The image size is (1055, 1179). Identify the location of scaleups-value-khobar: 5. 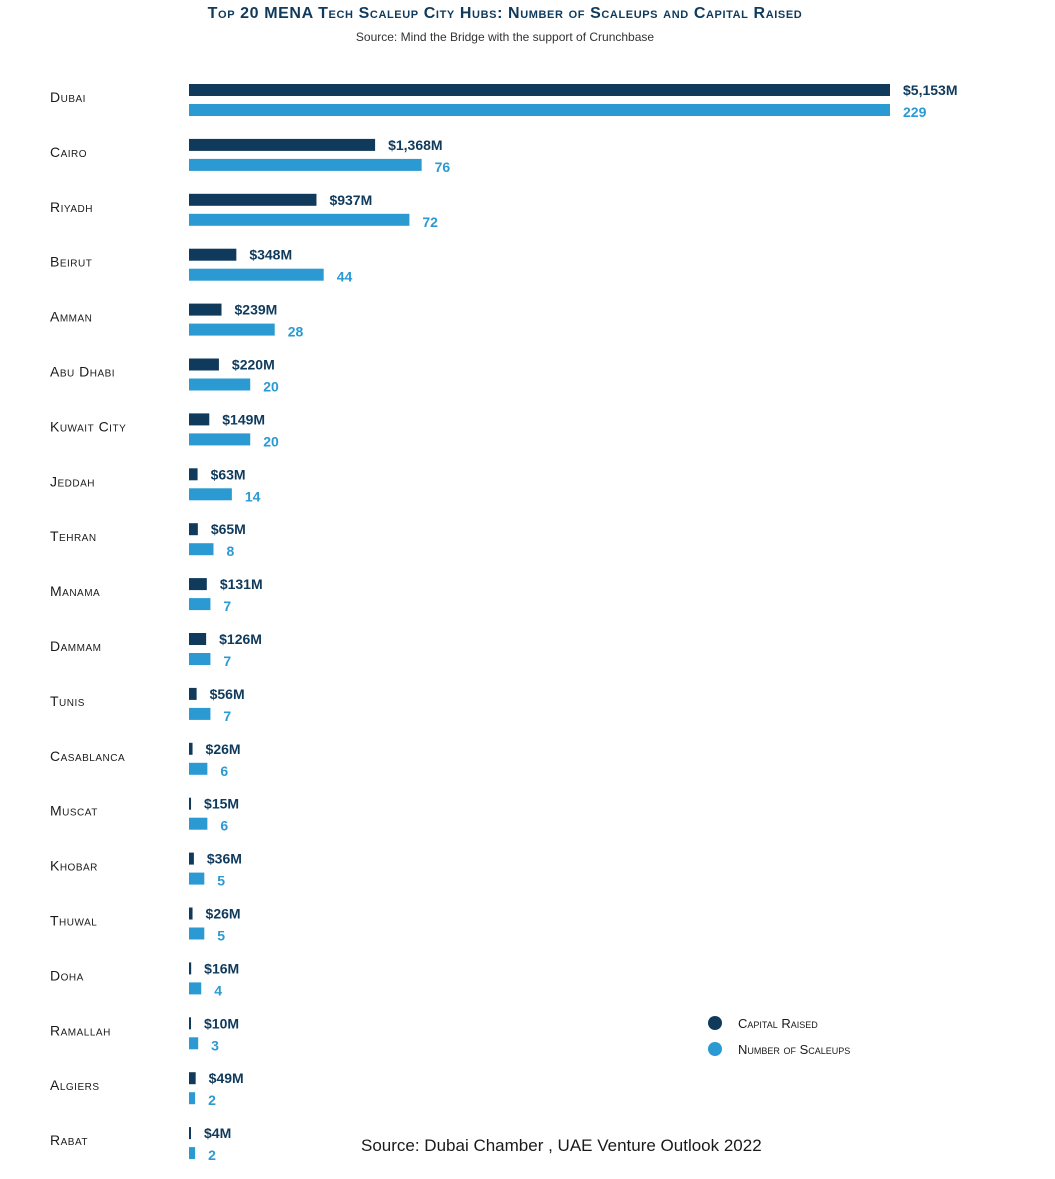
(221, 881).